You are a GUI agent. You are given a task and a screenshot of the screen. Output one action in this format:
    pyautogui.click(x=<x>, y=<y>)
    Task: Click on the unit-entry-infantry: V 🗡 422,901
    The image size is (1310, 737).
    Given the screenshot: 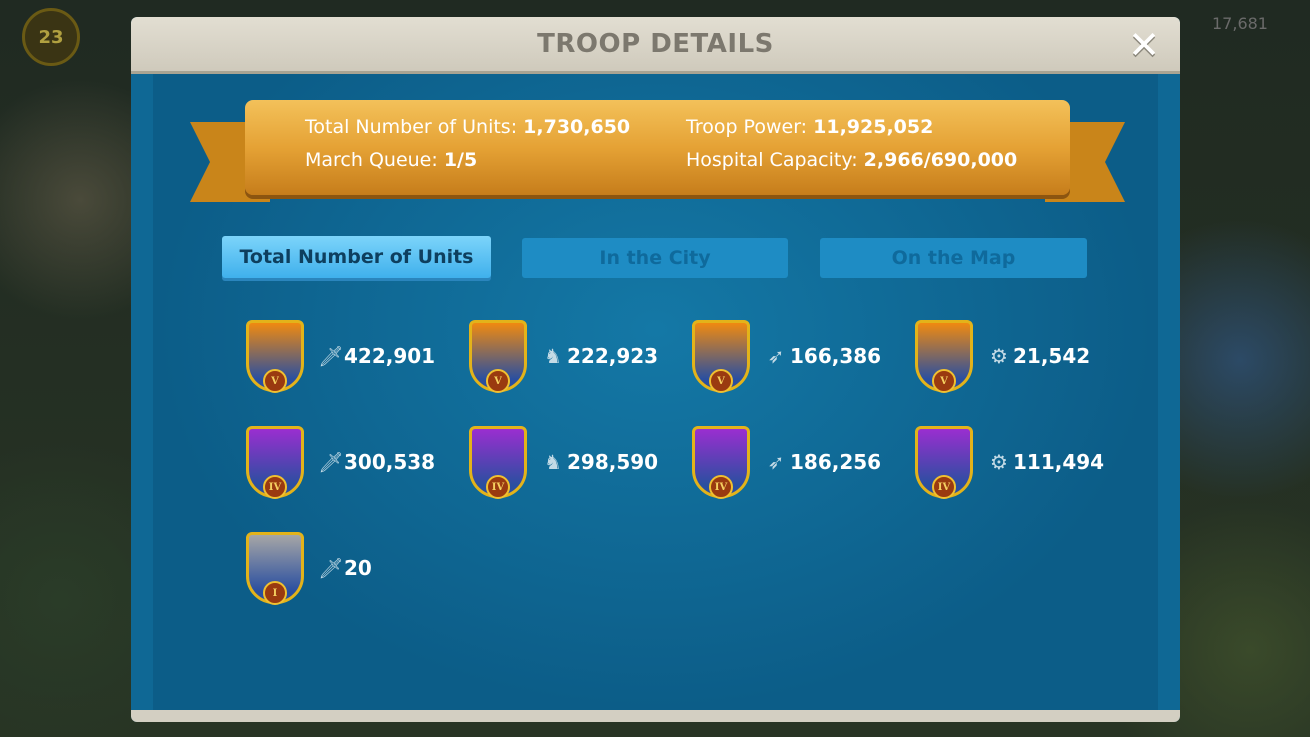 What is the action you would take?
    pyautogui.click(x=341, y=356)
    